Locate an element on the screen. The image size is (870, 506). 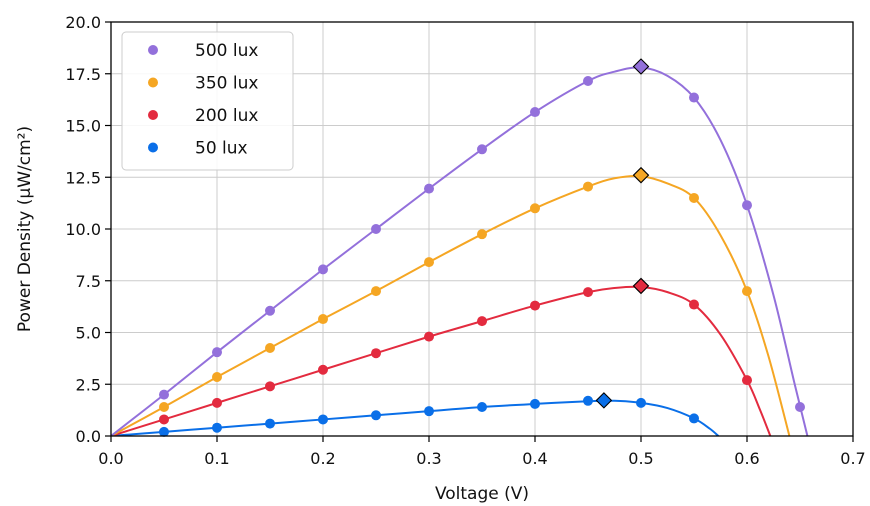
x-tick-label: 0.2 is located at coordinates (322, 458).